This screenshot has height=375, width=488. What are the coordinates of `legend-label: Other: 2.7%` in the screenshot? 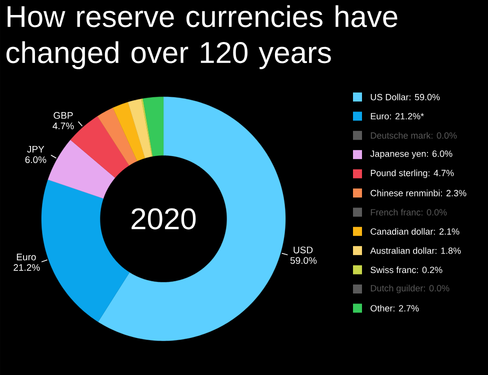 It's located at (394, 308).